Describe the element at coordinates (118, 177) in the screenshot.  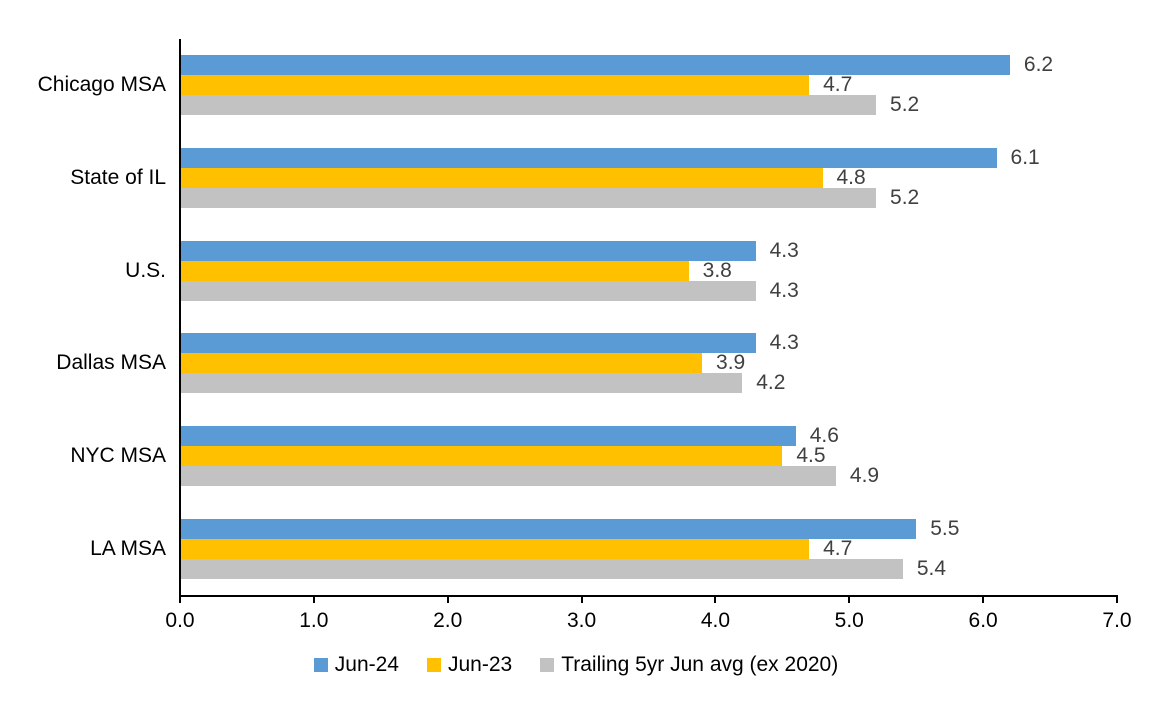
I see `category-label: State of IL` at that location.